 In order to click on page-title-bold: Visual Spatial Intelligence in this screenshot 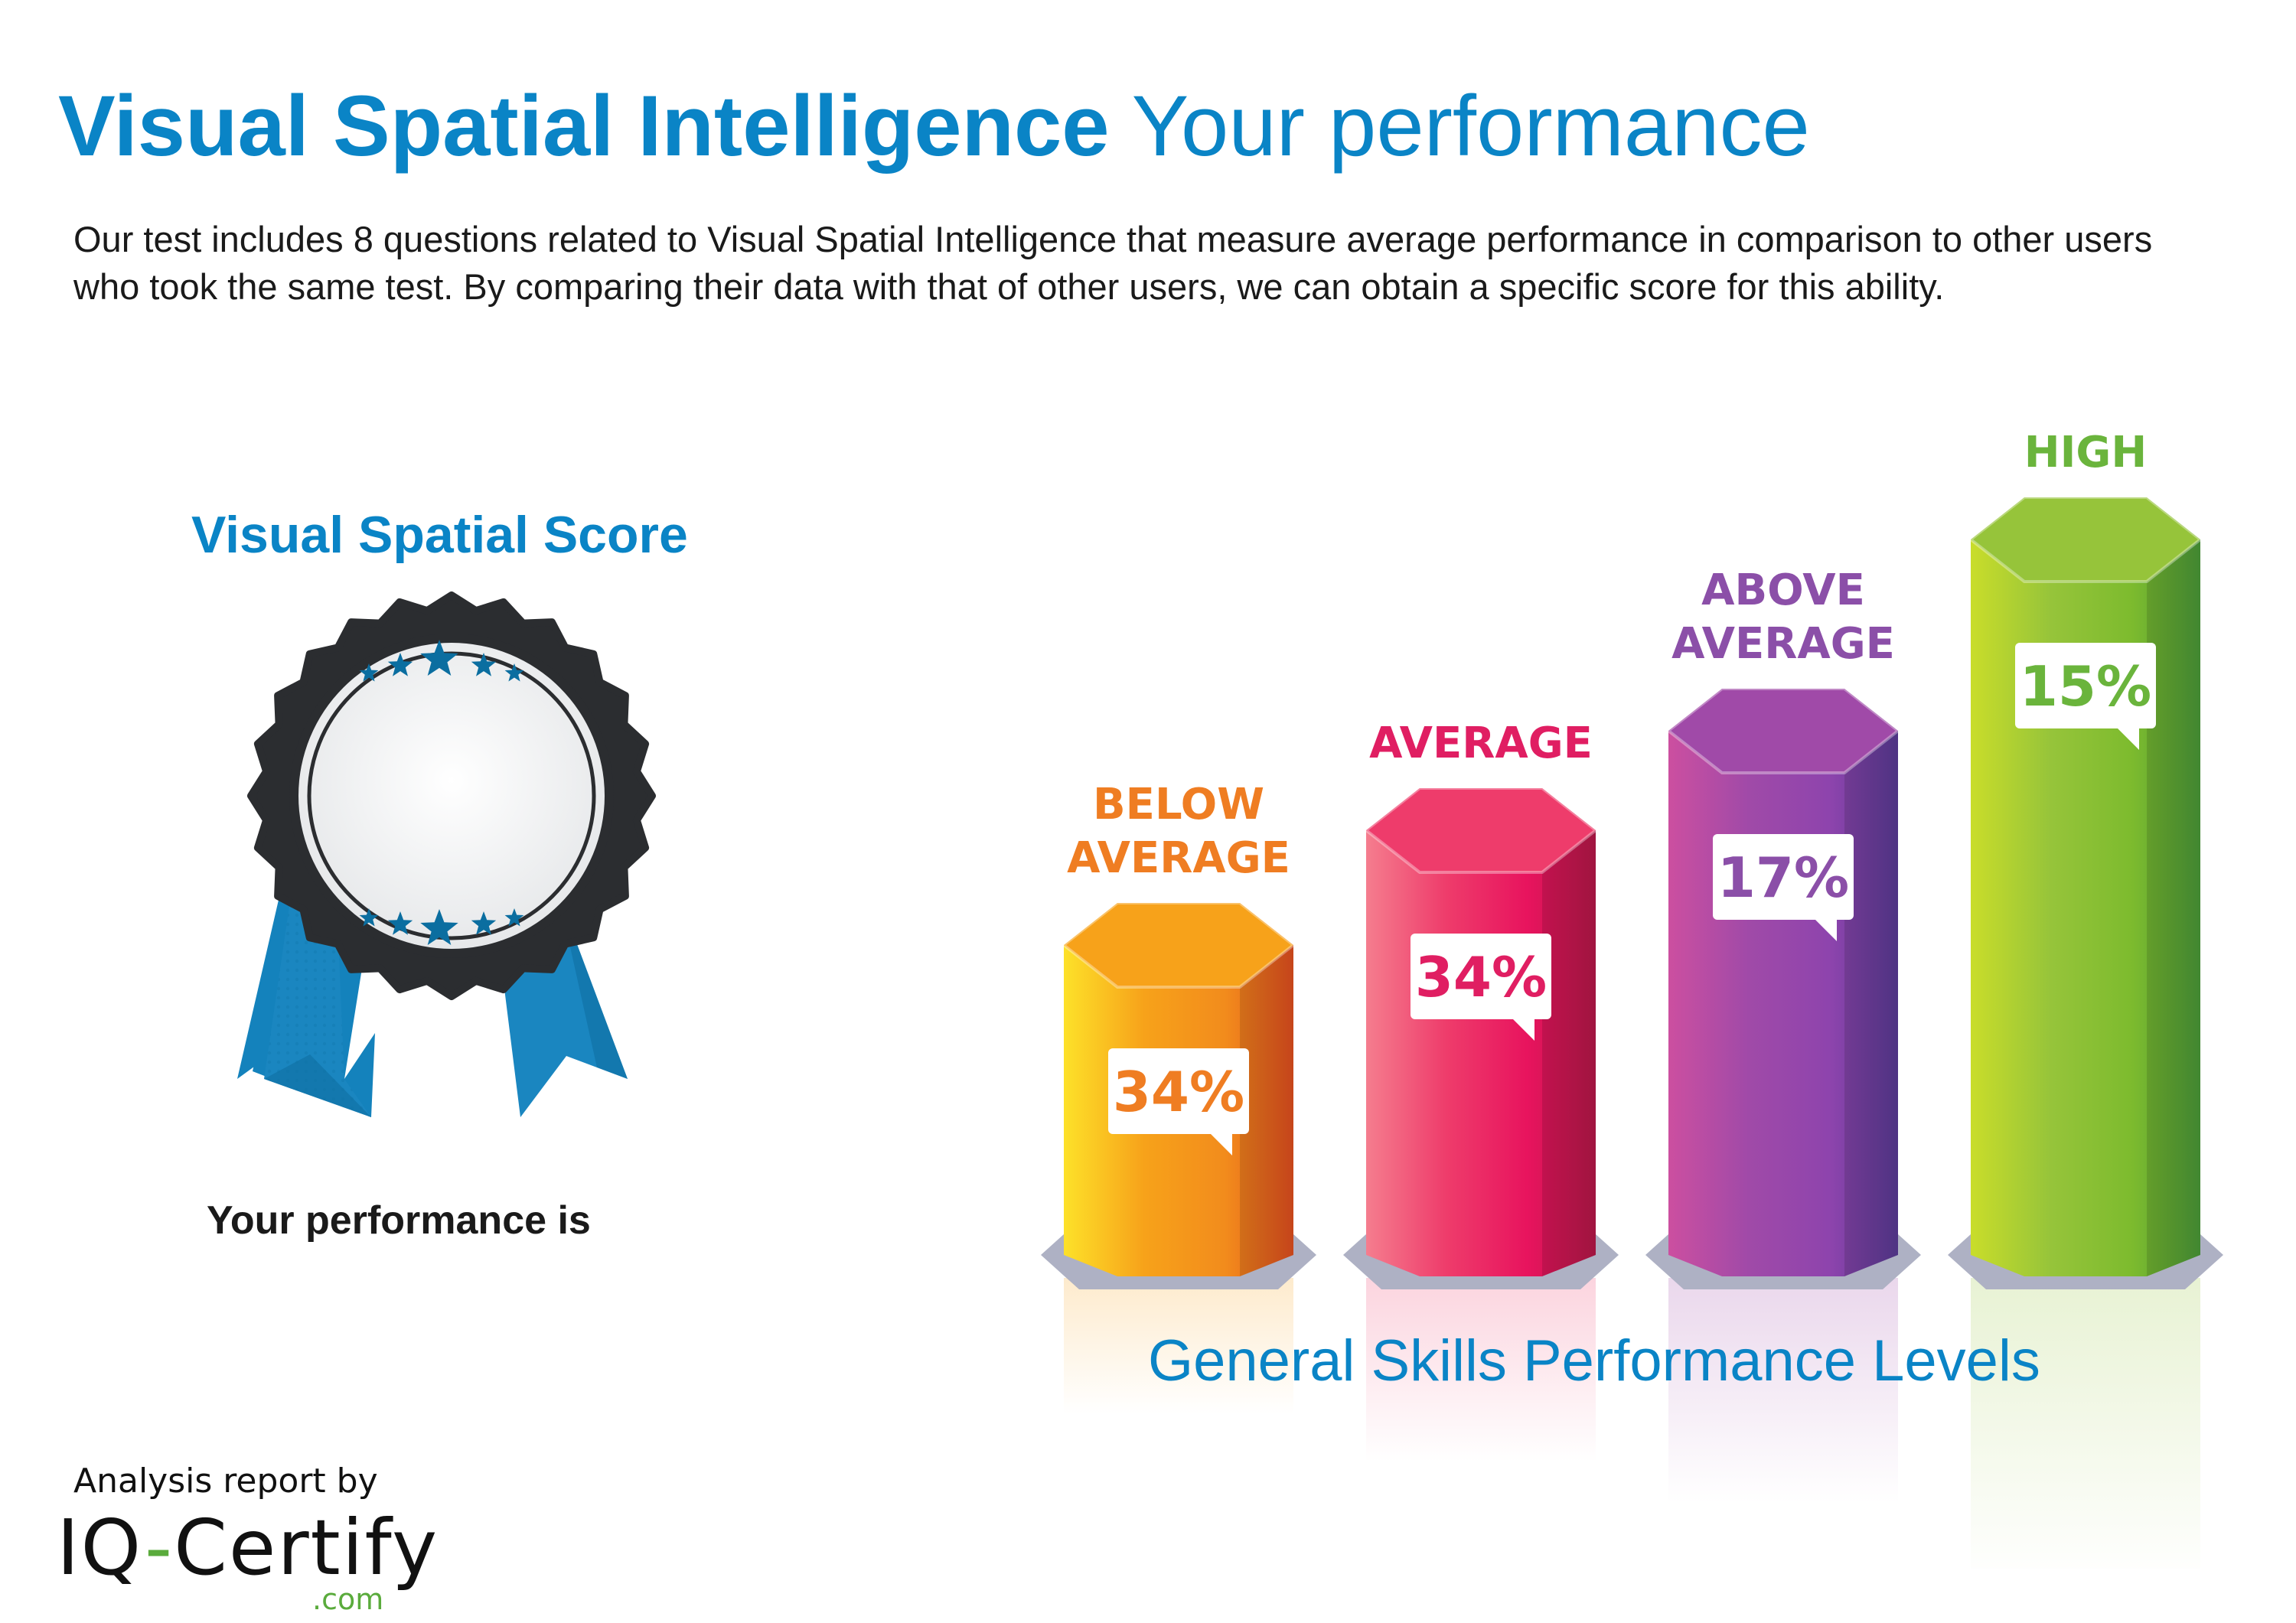, I will do `click(584, 126)`.